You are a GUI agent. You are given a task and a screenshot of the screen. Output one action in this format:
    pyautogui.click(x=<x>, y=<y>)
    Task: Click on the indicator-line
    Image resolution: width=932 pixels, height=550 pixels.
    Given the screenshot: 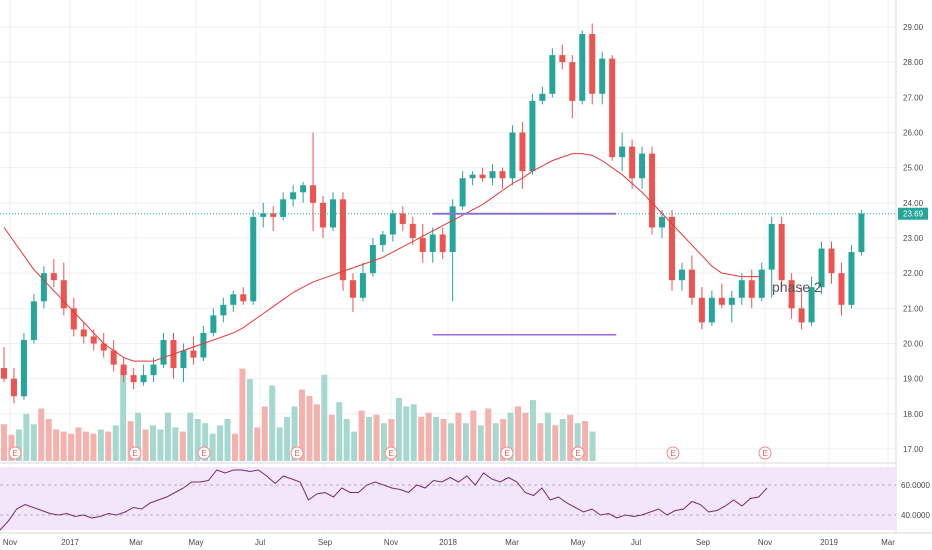 What is the action you would take?
    pyautogui.click(x=384, y=500)
    